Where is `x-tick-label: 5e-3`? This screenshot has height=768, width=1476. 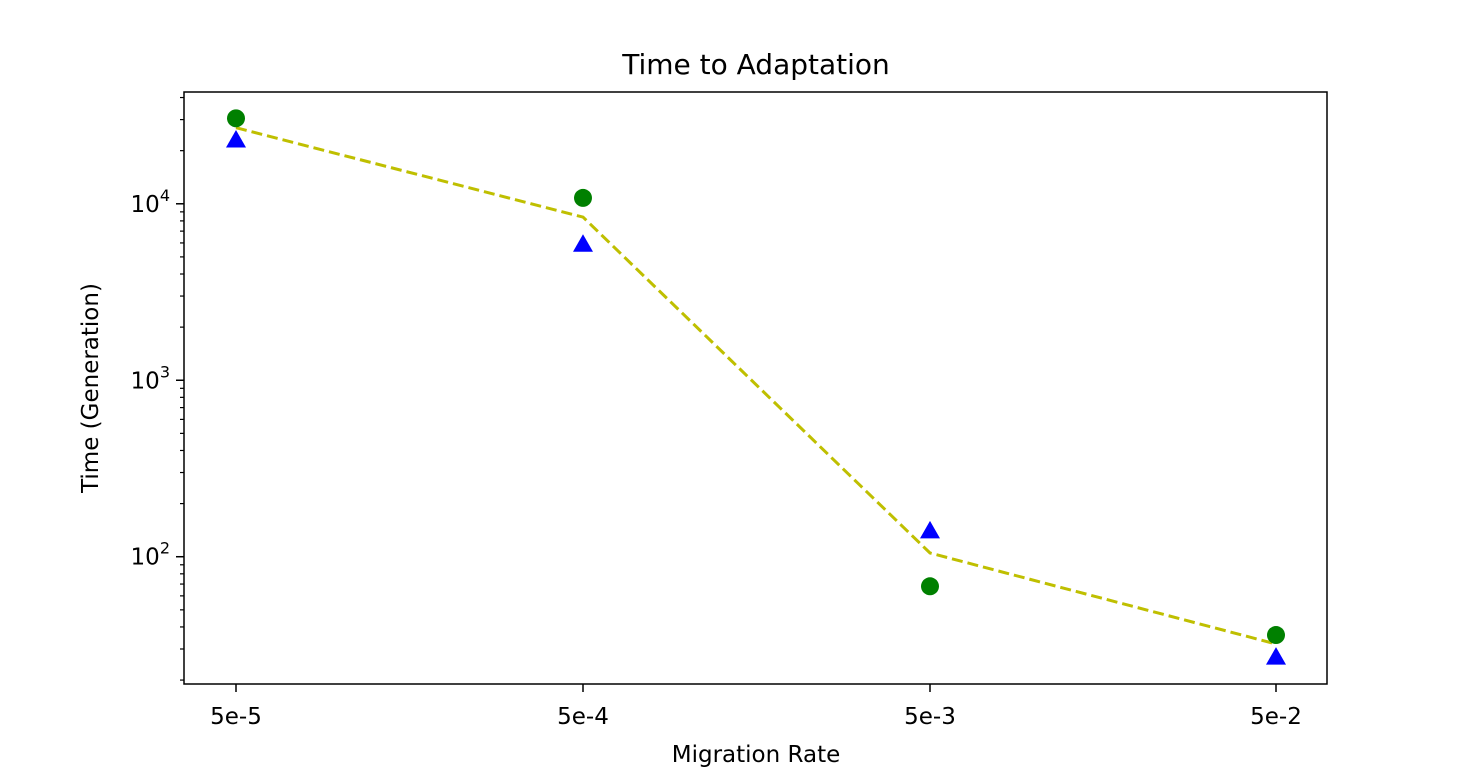
x-tick-label: 5e-3 is located at coordinates (930, 717).